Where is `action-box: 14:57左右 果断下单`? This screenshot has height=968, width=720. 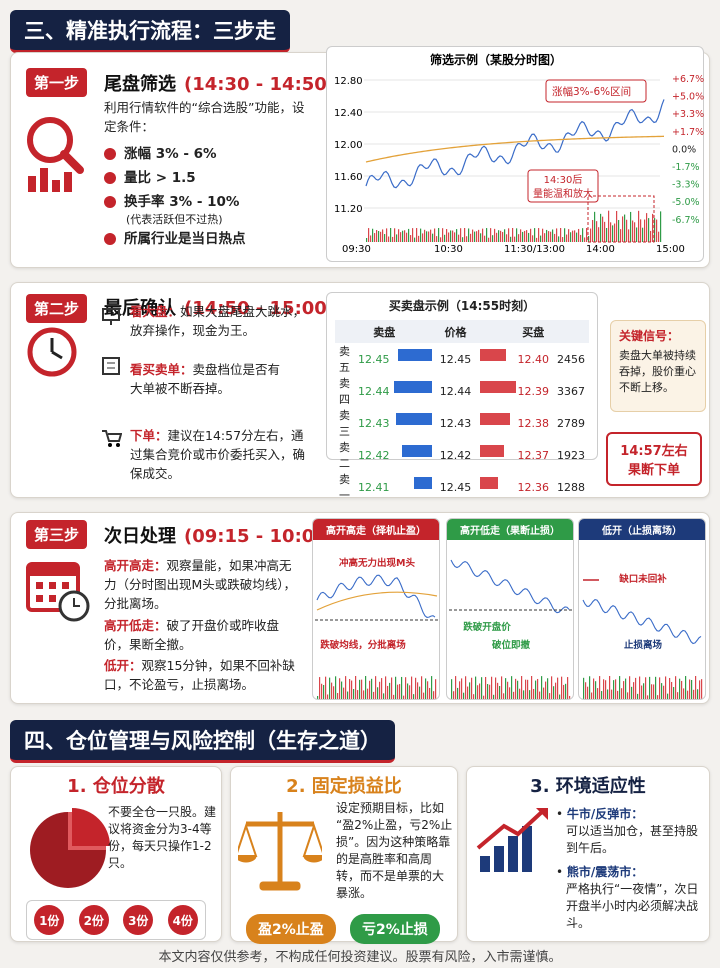 action-box: 14:57左右 果断下单 is located at coordinates (654, 459).